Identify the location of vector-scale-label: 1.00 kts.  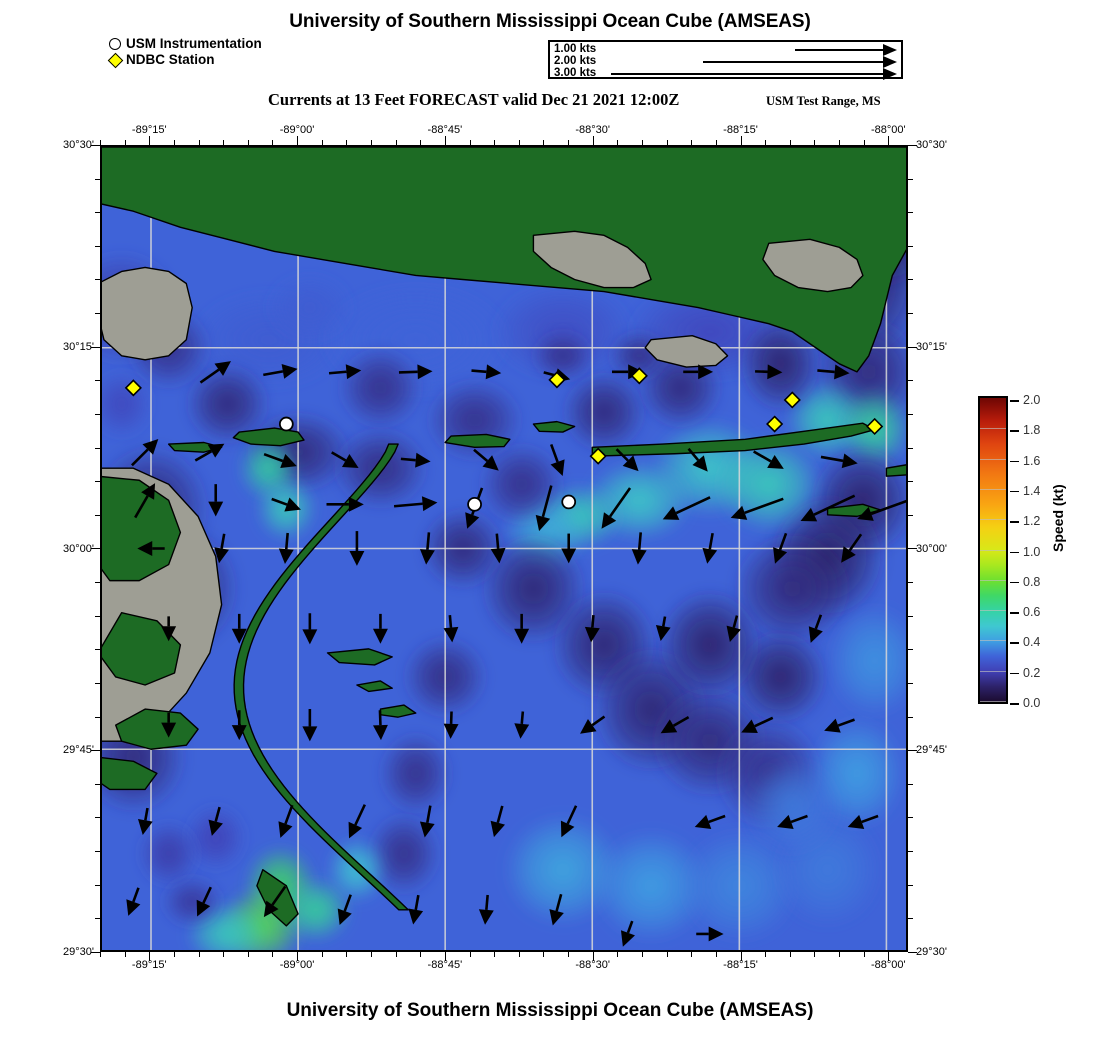
(575, 49).